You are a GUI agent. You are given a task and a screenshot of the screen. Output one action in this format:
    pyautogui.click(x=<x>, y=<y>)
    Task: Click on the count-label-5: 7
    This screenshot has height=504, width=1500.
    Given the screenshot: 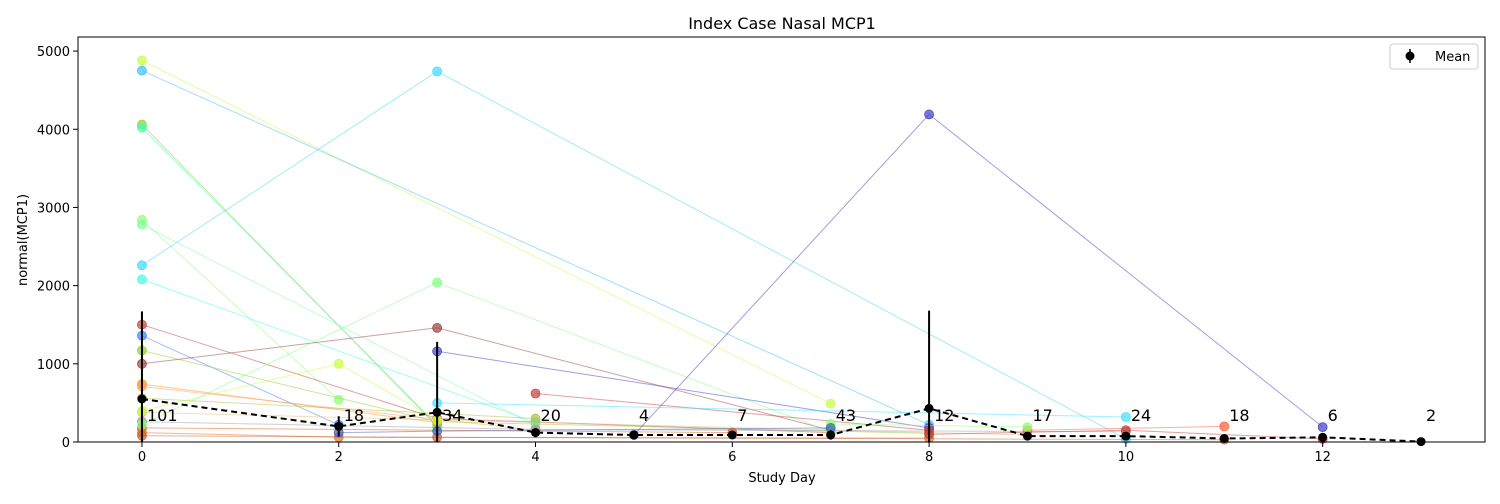 What is the action you would take?
    pyautogui.click(x=742, y=415)
    